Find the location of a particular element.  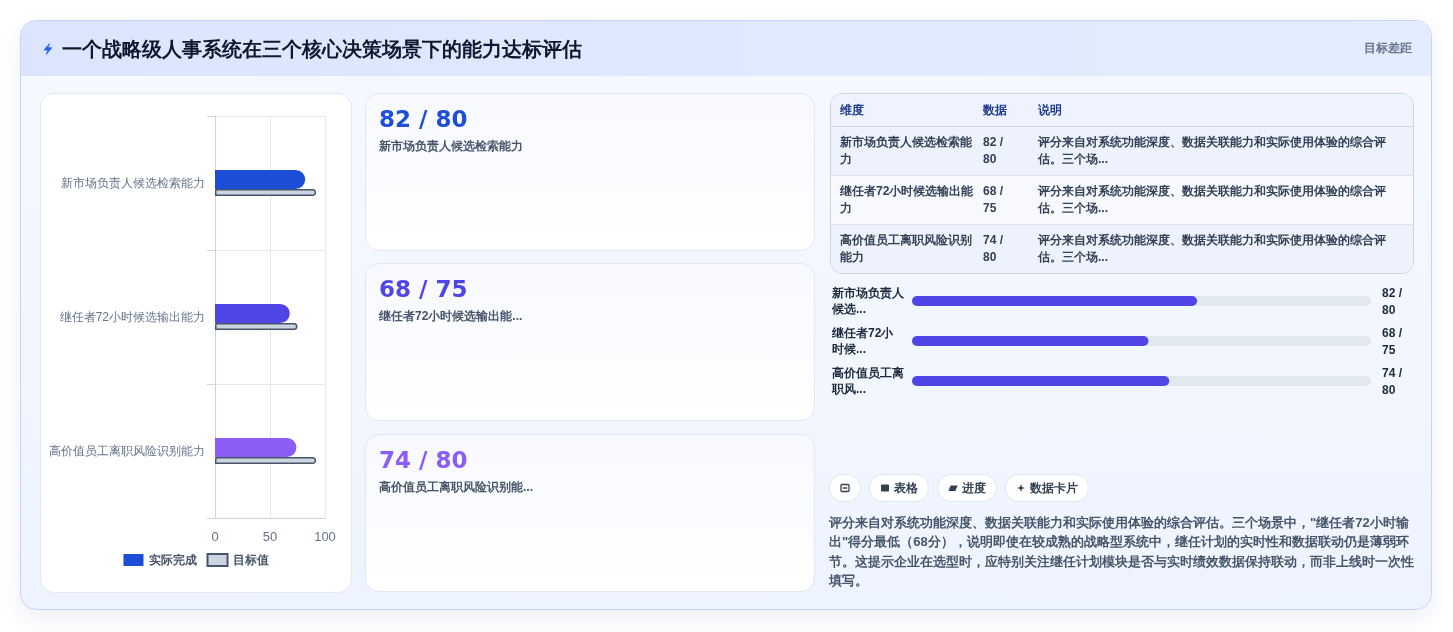

y-tick-label: 高价值员工离职风险识别能力 is located at coordinates (127, 451).